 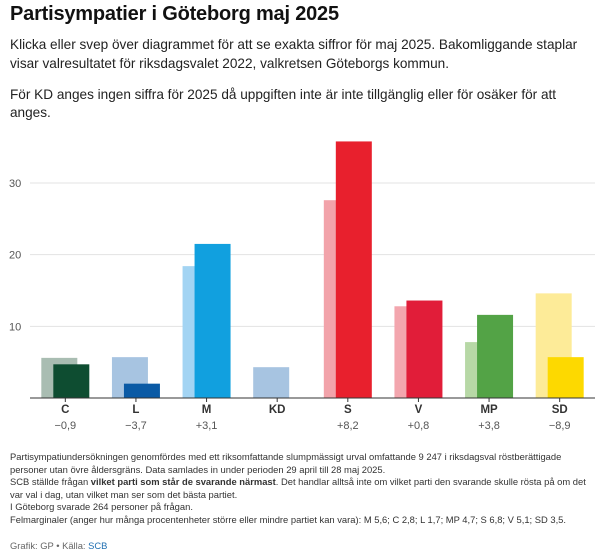 I want to click on category-label-m: M, so click(x=207, y=410).